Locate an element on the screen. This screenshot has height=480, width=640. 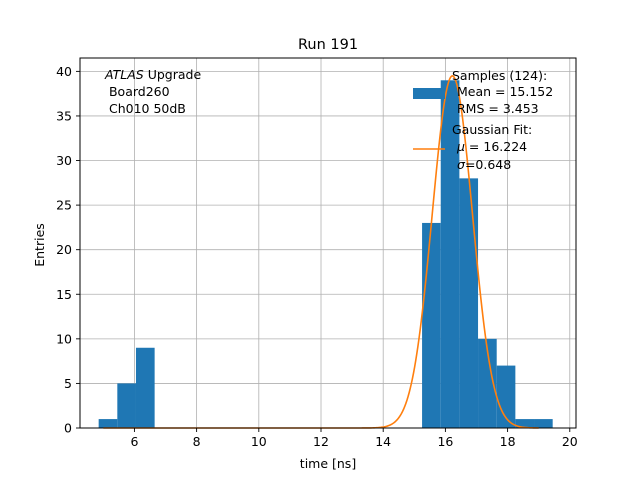
x-tick-label: 16 is located at coordinates (445, 441).